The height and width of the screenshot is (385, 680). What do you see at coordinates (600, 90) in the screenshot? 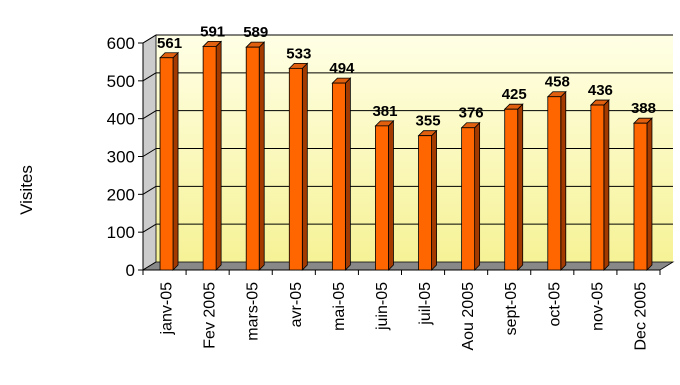
I see `data-label: 436` at bounding box center [600, 90].